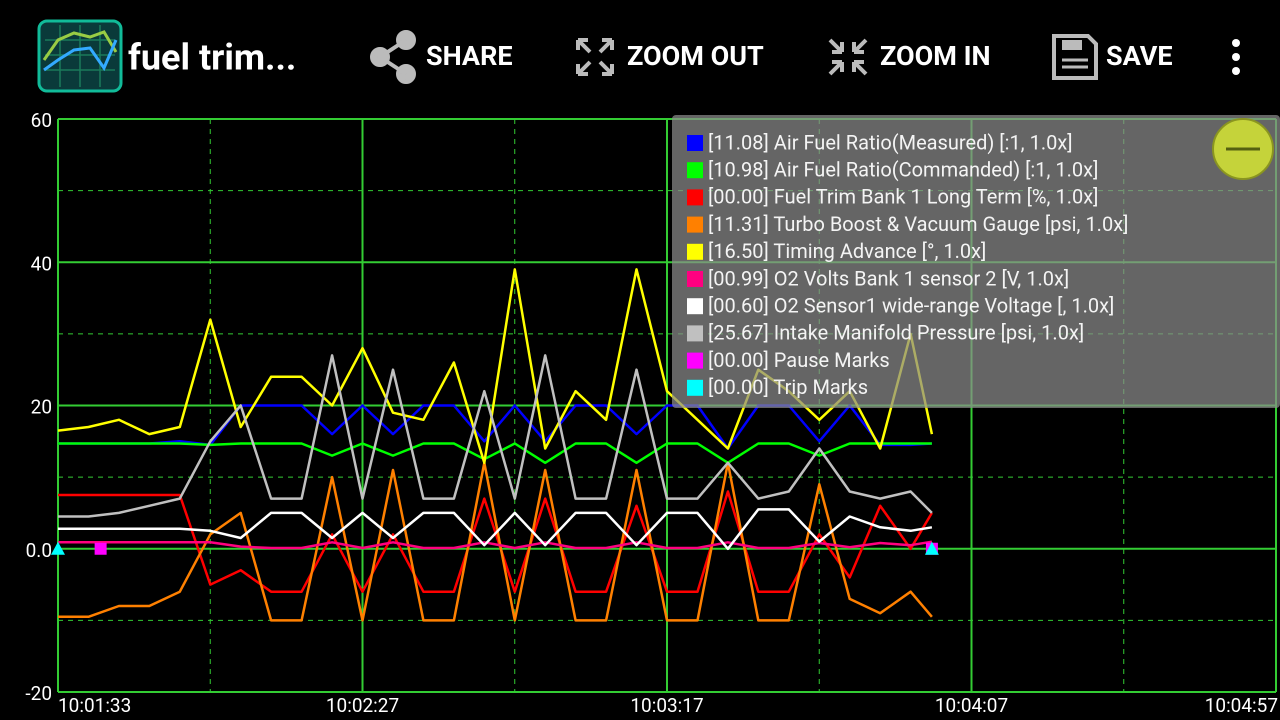 The image size is (1280, 720). Describe the element at coordinates (1243, 149) in the screenshot. I see `collapse-legend-button` at that location.